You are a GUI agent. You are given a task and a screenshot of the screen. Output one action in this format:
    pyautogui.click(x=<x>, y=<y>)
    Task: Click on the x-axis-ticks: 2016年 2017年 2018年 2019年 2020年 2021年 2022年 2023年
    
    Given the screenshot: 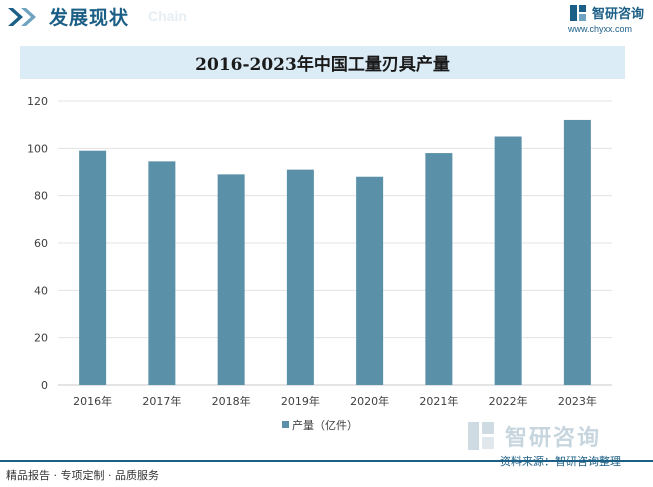 What is the action you would take?
    pyautogui.click(x=335, y=401)
    